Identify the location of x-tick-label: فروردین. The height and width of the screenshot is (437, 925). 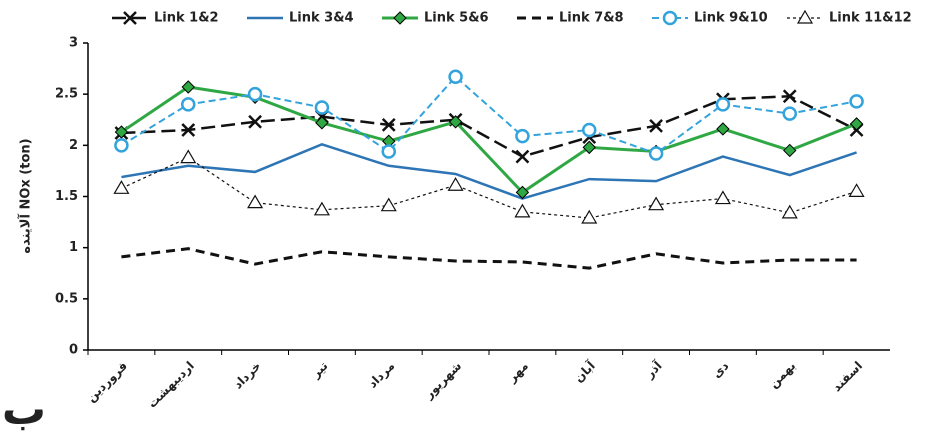
(107, 382).